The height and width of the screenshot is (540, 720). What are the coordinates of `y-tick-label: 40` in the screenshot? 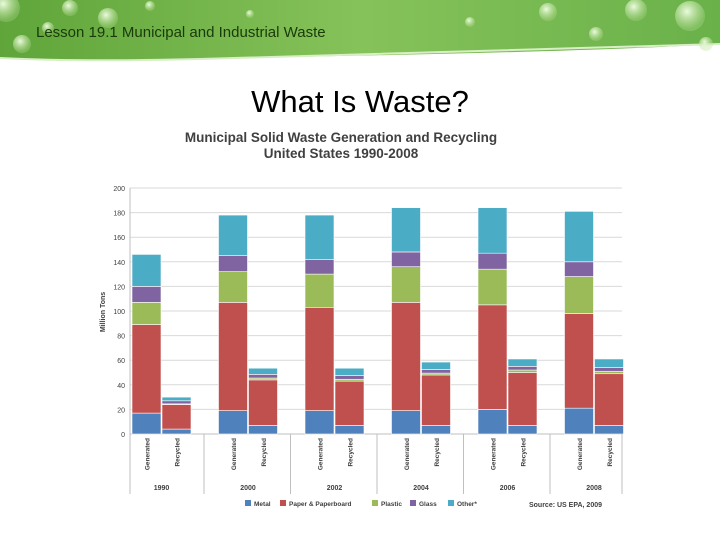 It's located at (121, 386).